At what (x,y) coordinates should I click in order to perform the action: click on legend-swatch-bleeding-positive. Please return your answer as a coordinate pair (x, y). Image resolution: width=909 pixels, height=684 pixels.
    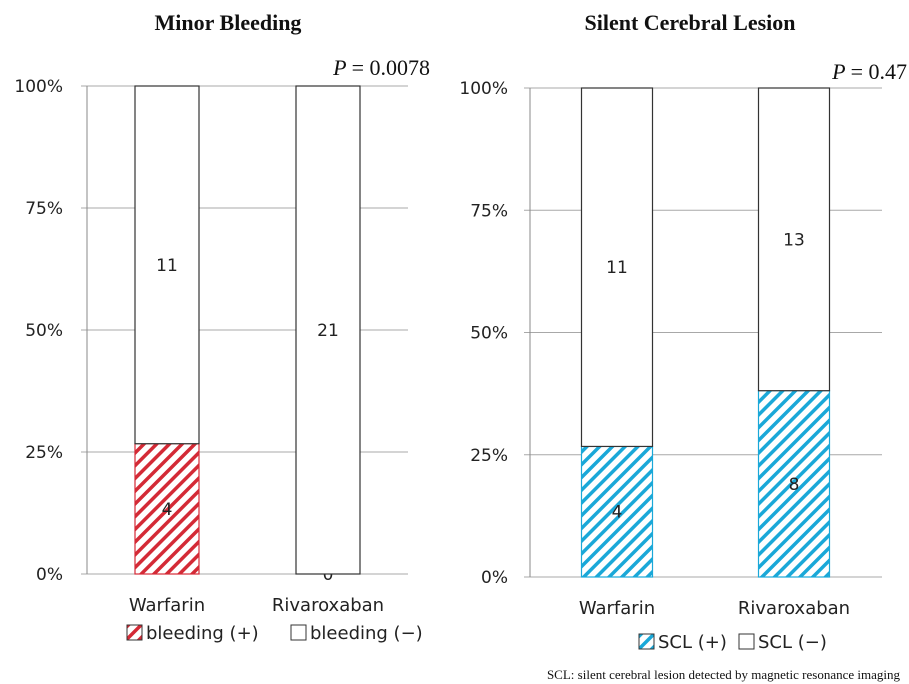
    Looking at the image, I should click on (134, 632).